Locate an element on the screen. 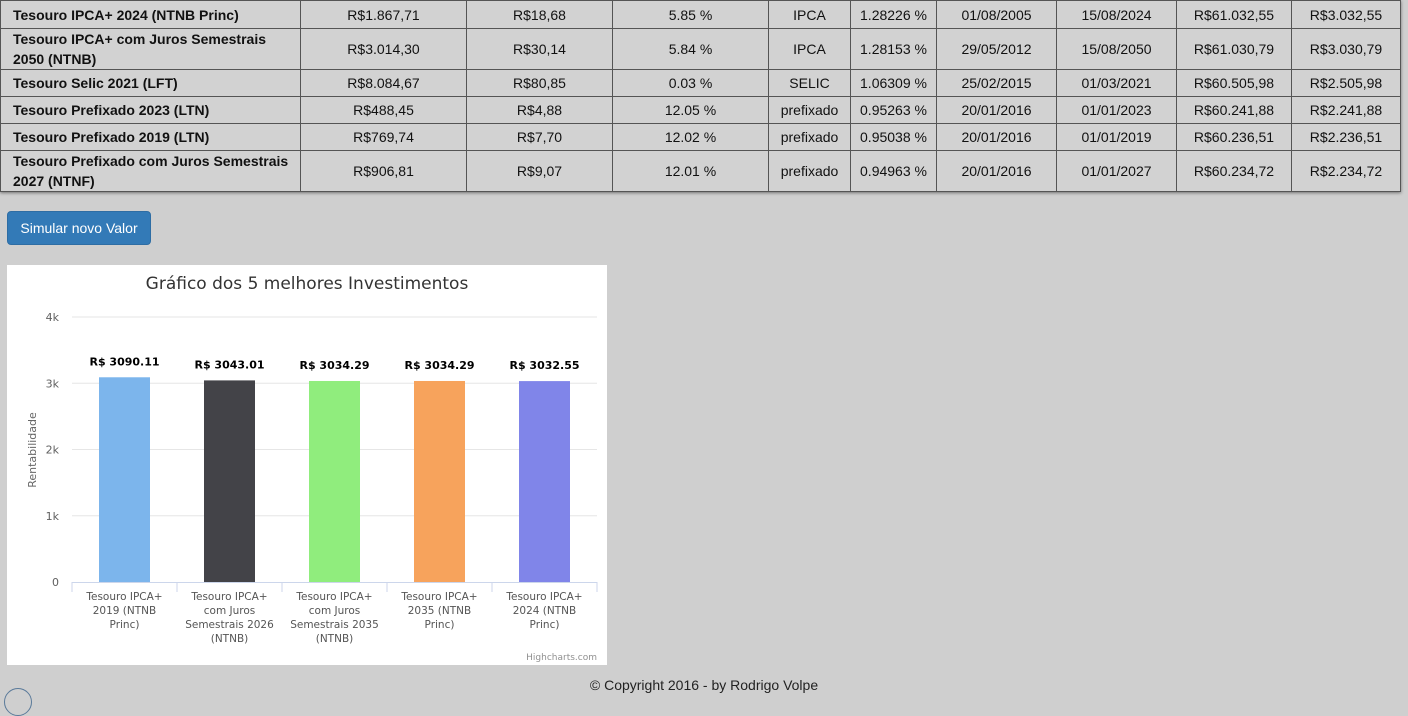 The width and height of the screenshot is (1408, 716). y-tick-label: 1k is located at coordinates (53, 516).